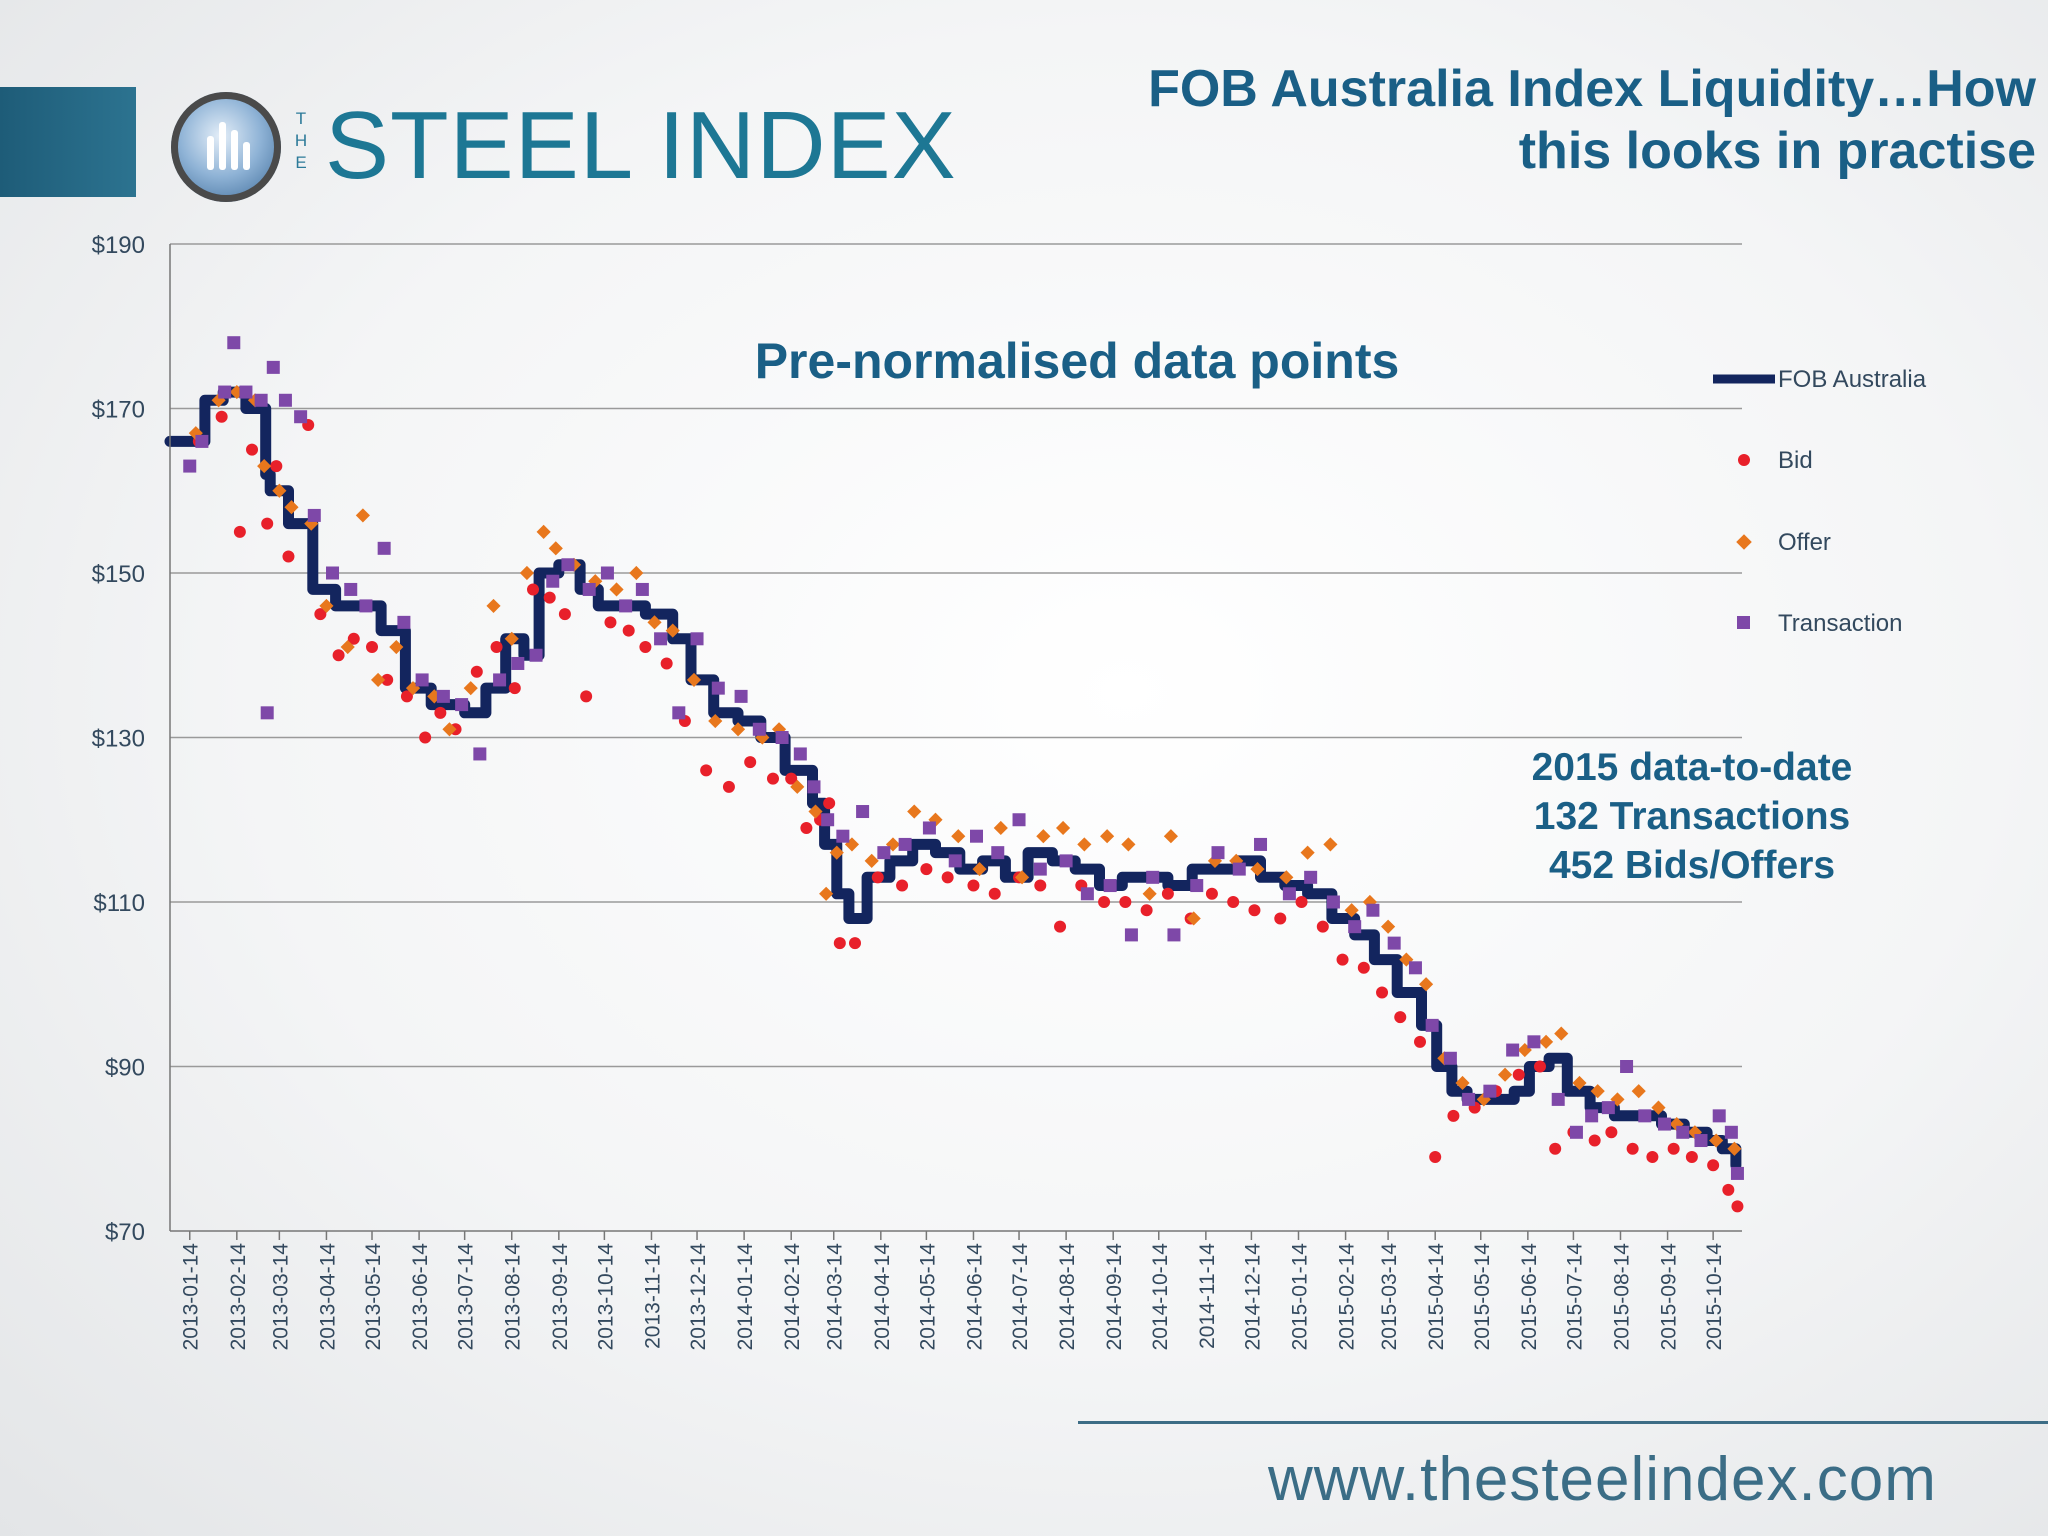 The height and width of the screenshot is (1536, 2048). I want to click on logo-the: THE, so click(301, 140).